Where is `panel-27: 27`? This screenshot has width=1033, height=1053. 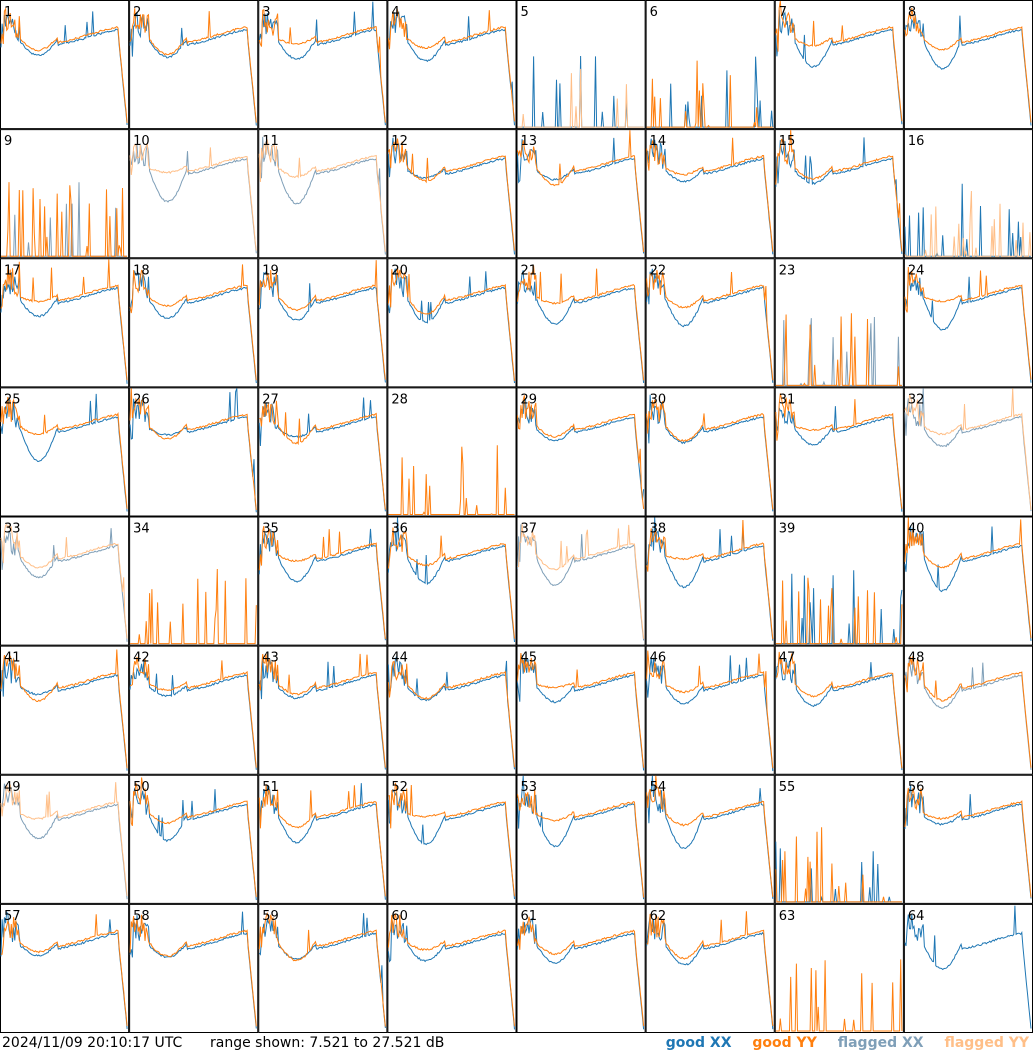 panel-27: 27 is located at coordinates (323, 452).